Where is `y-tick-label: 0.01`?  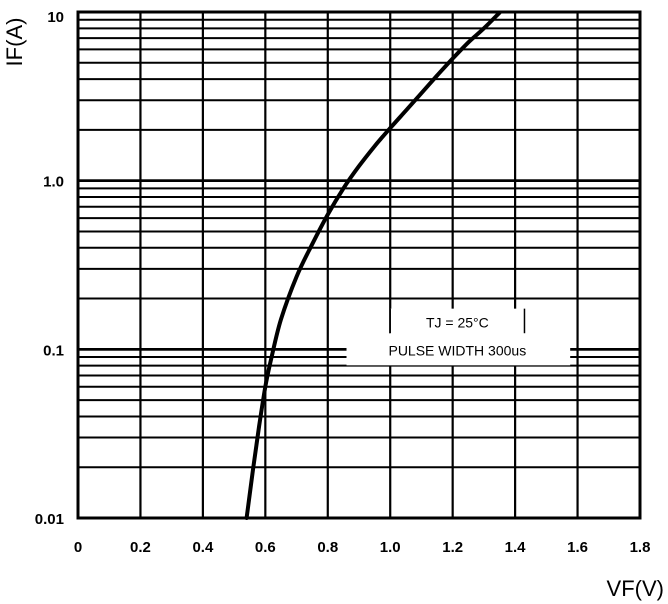 y-tick-label: 0.01 is located at coordinates (49, 519).